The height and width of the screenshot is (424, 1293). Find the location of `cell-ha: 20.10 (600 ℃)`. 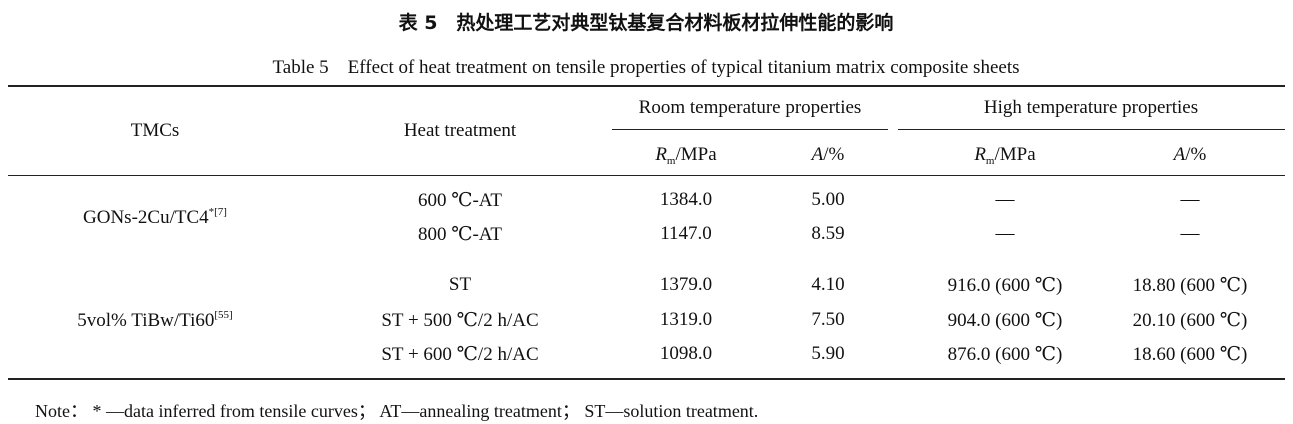

cell-ha: 20.10 (600 ℃) is located at coordinates (1190, 320).